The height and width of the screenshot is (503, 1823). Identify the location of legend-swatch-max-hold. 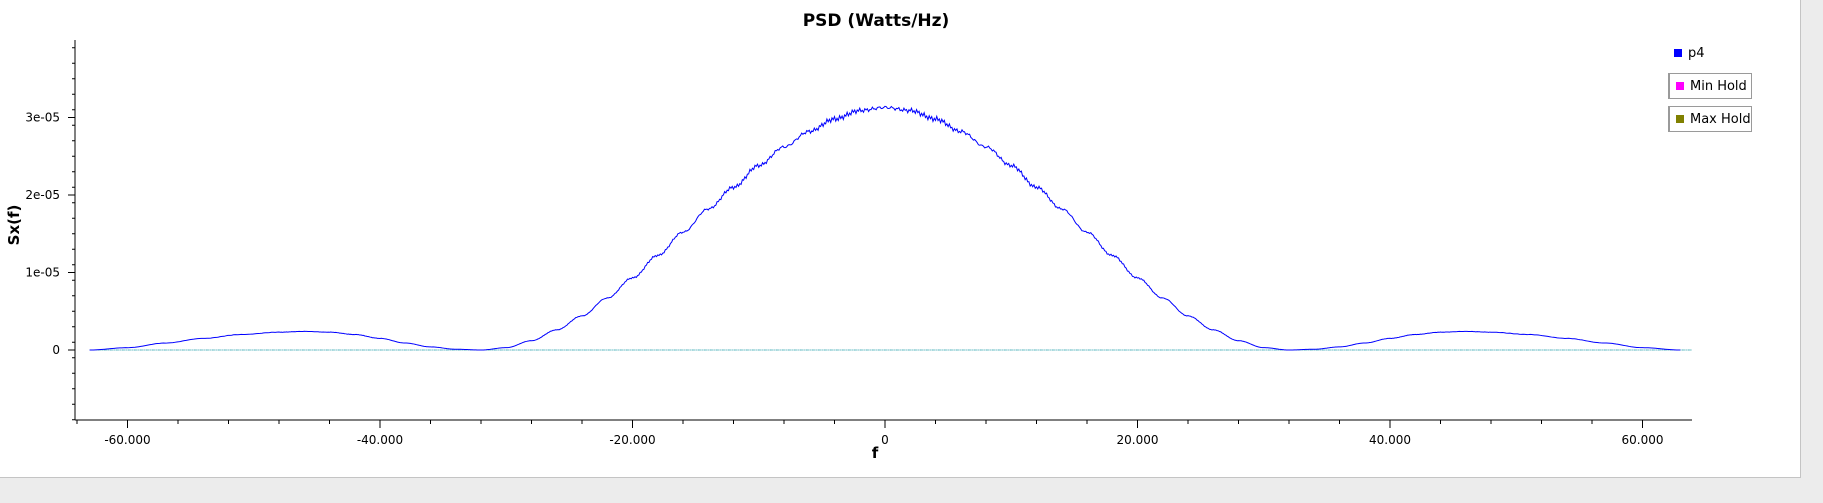
(1680, 119).